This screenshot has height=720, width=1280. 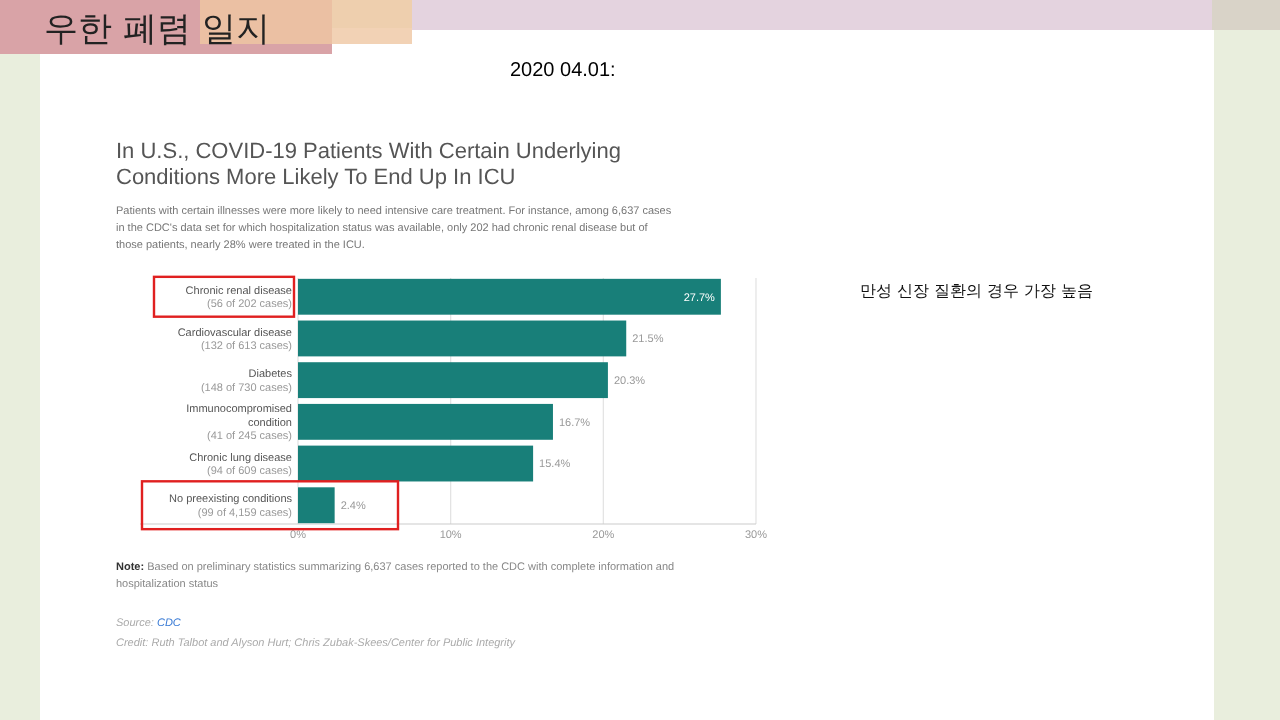 What do you see at coordinates (563, 71) in the screenshot?
I see `text: 2020 04.01:` at bounding box center [563, 71].